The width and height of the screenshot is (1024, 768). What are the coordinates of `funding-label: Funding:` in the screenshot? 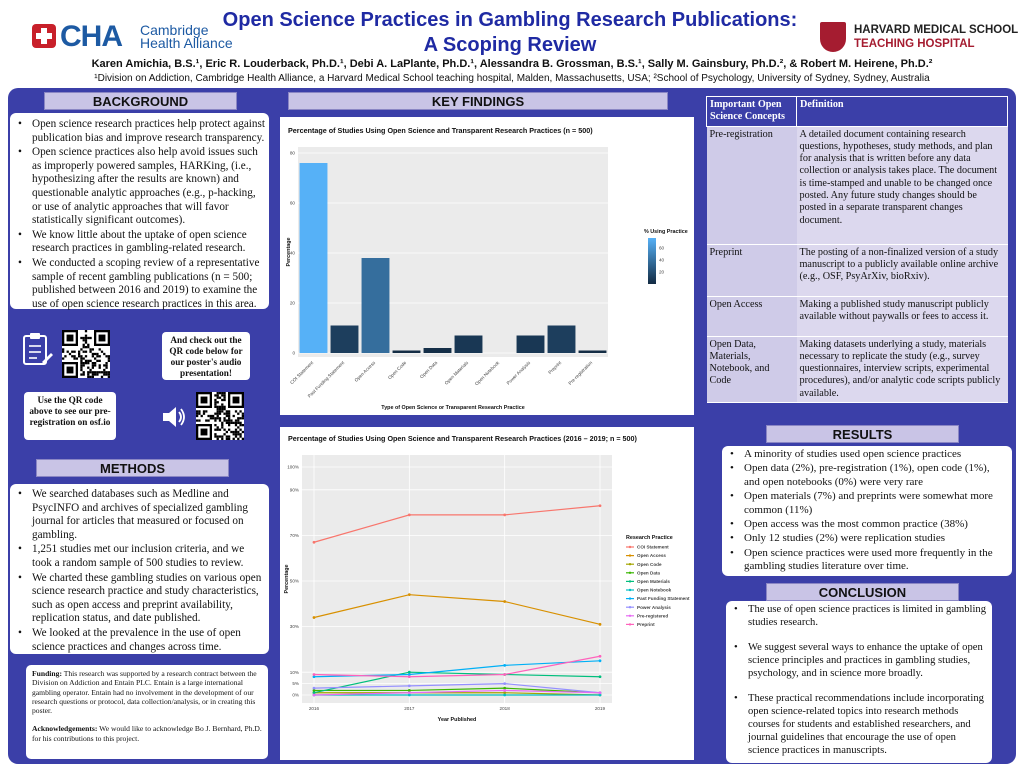 It's located at (47, 673).